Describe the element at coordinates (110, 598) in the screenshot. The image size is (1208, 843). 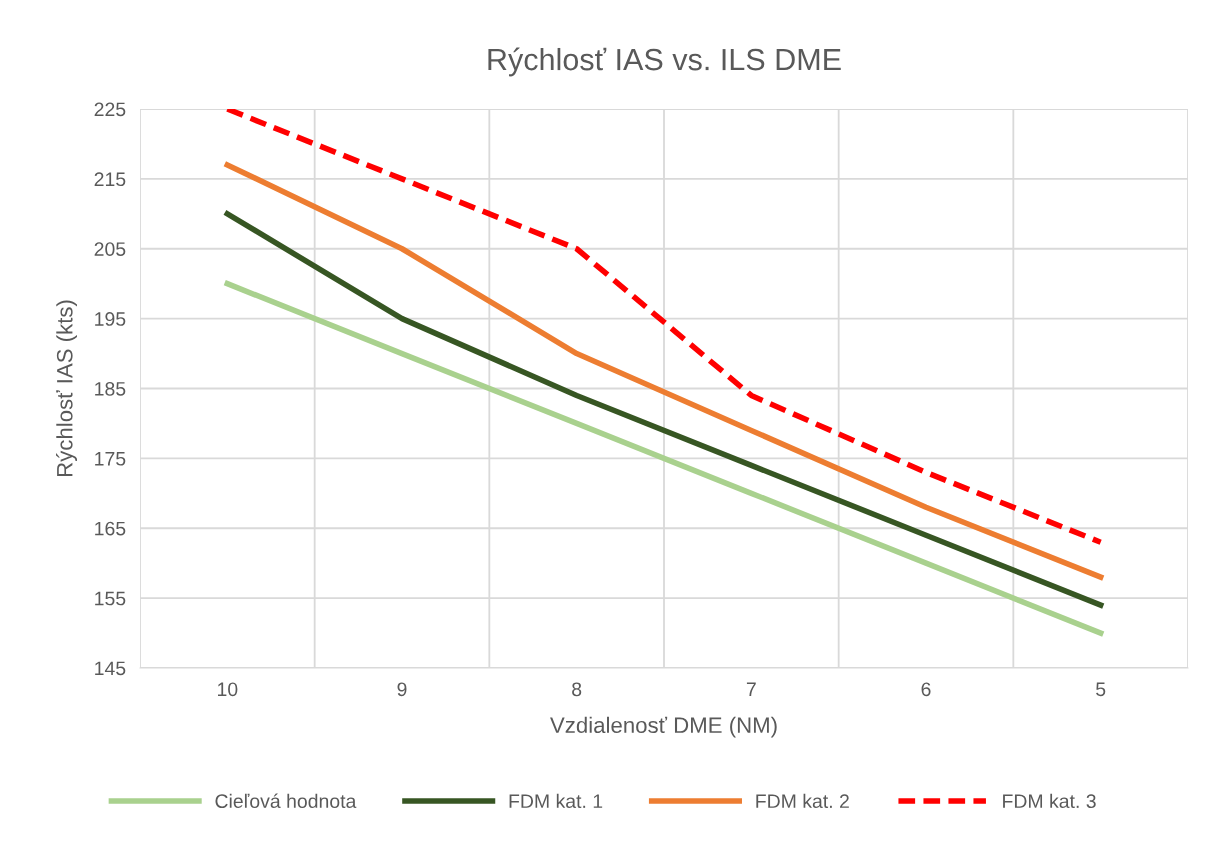
I see `y-tick-label: 155` at that location.